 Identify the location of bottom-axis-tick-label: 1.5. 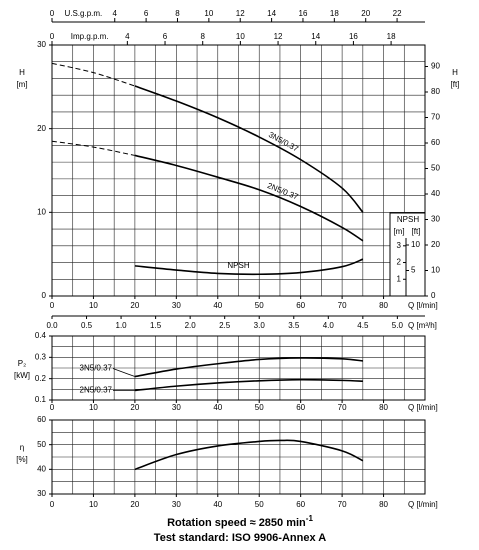
(156, 325).